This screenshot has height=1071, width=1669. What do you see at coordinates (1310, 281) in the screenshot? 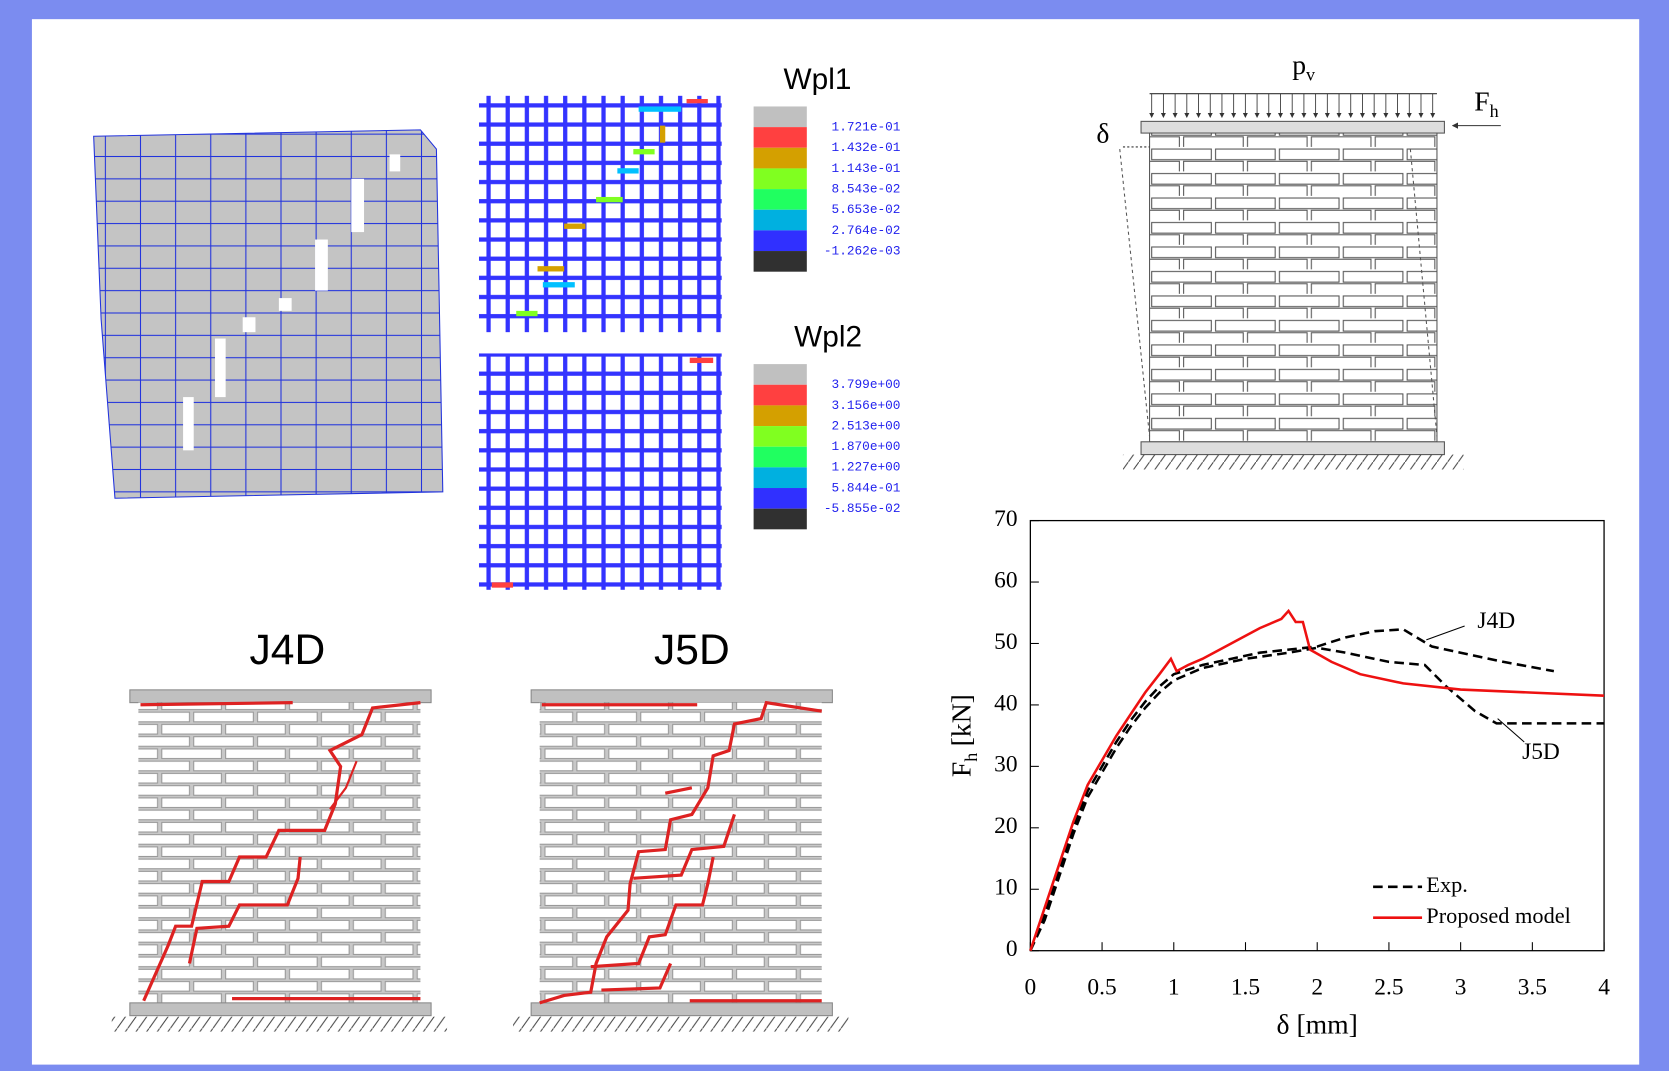
I see `wall-scheme` at bounding box center [1310, 281].